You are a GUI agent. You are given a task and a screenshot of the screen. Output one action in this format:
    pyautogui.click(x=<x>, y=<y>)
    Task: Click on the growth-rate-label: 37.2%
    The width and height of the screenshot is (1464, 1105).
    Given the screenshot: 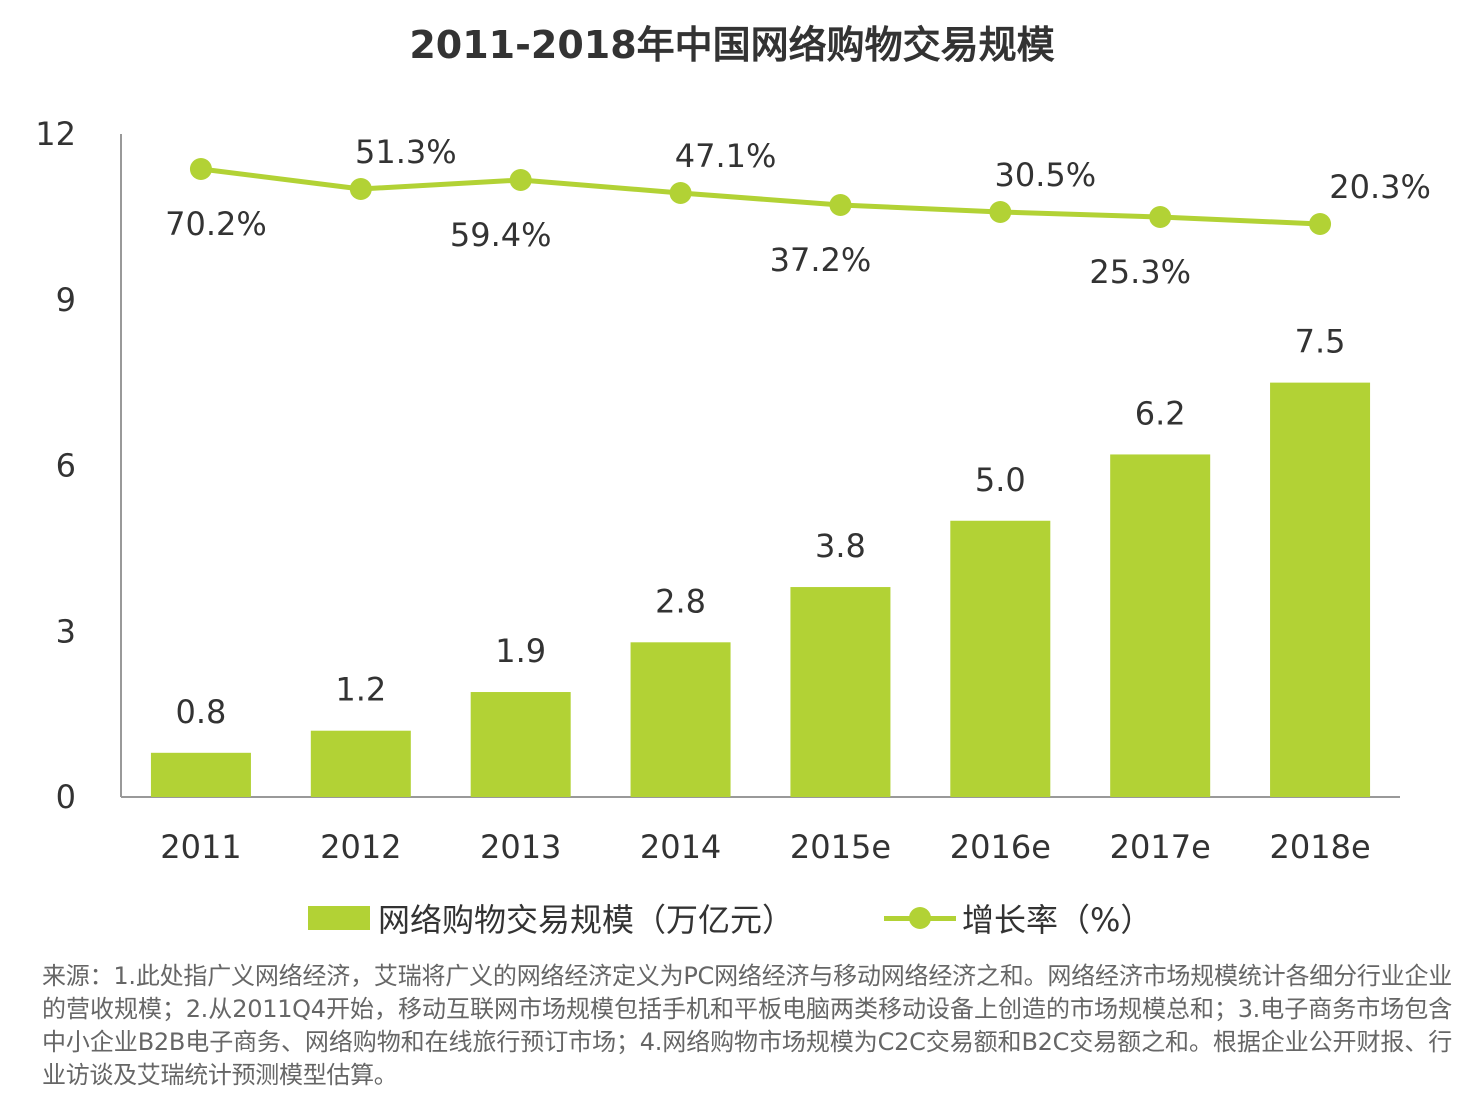 What is the action you would take?
    pyautogui.click(x=821, y=260)
    